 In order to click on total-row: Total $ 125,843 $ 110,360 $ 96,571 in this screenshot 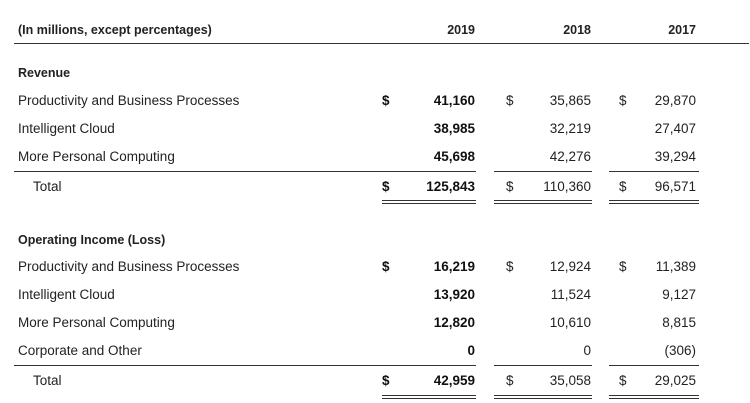, I will do `click(375, 187)`.